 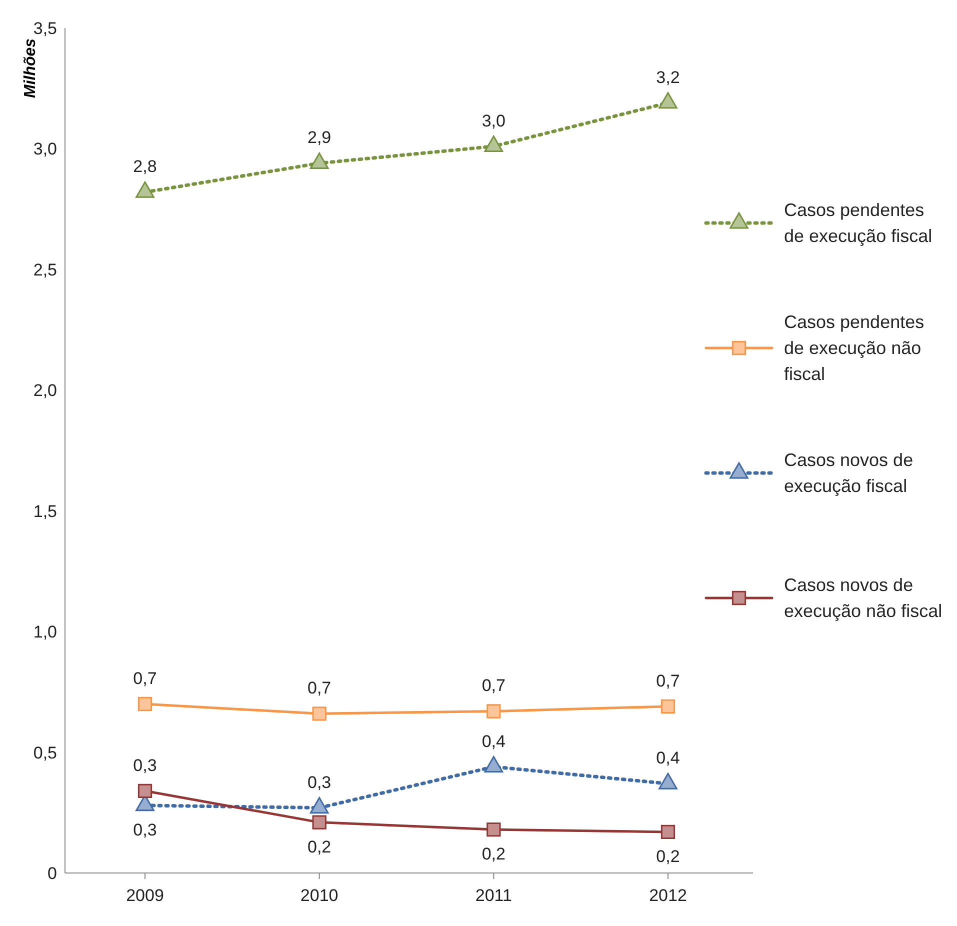 I want to click on data-label: 3,2, so click(x=668, y=77).